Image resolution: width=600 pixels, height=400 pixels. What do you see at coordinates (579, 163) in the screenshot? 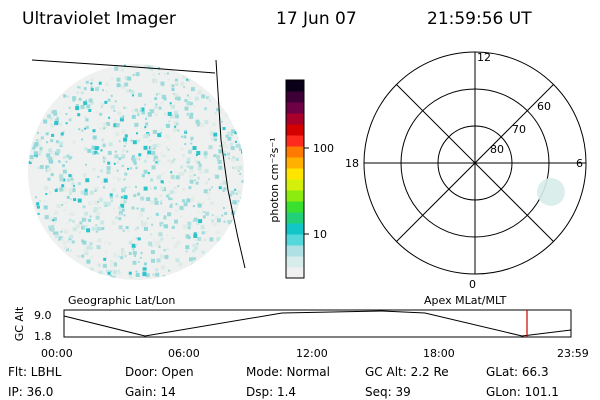
I see `mlt-label-6: 6` at bounding box center [579, 163].